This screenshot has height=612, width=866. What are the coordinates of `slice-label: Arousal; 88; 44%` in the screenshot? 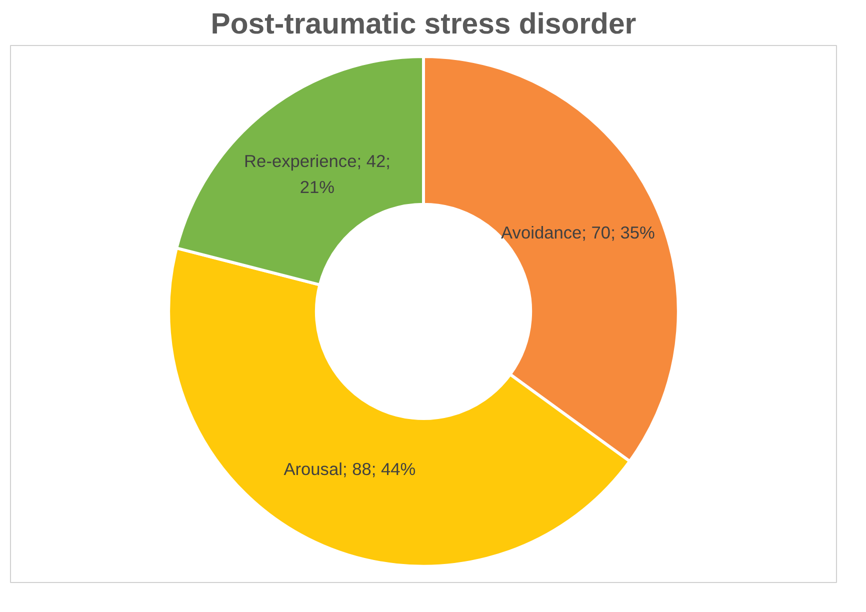 It's located at (350, 468).